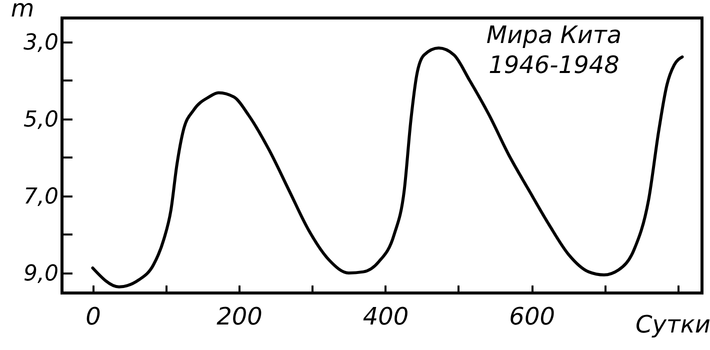 The height and width of the screenshot is (350, 710). Describe the element at coordinates (554, 35) in the screenshot. I see `annotation: Мира Кита` at that location.